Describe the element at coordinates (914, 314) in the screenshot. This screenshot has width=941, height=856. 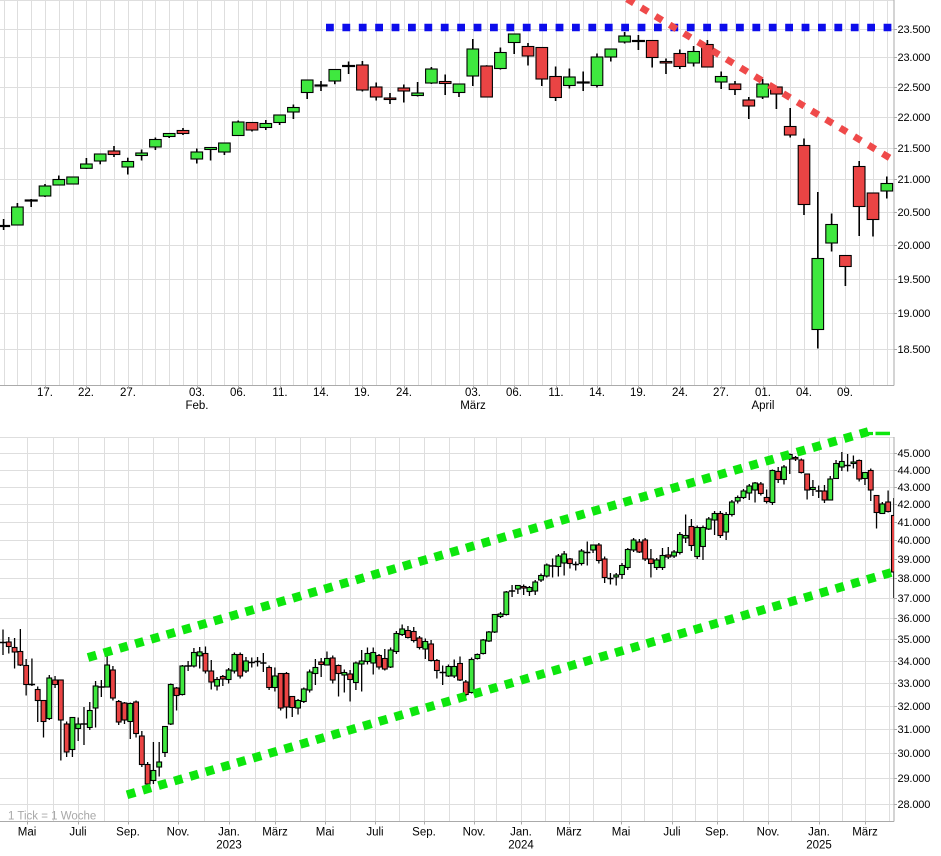
I see `svg-text: 19.000` at that location.